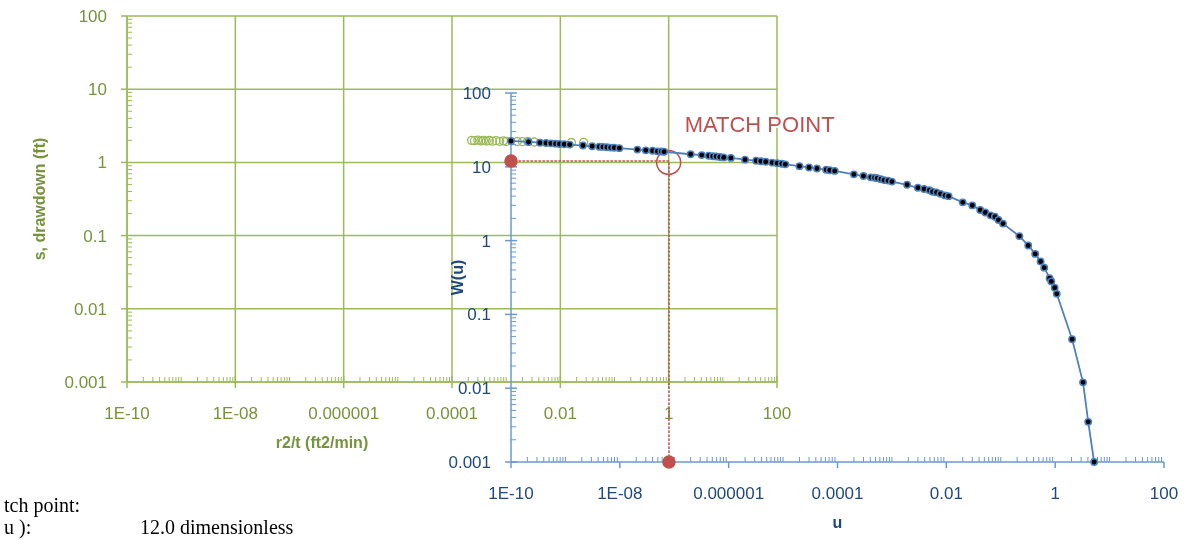 The height and width of the screenshot is (540, 1188). Describe the element at coordinates (322, 442) in the screenshot. I see `x-axis-title: r2/t (ft2/min)` at that location.